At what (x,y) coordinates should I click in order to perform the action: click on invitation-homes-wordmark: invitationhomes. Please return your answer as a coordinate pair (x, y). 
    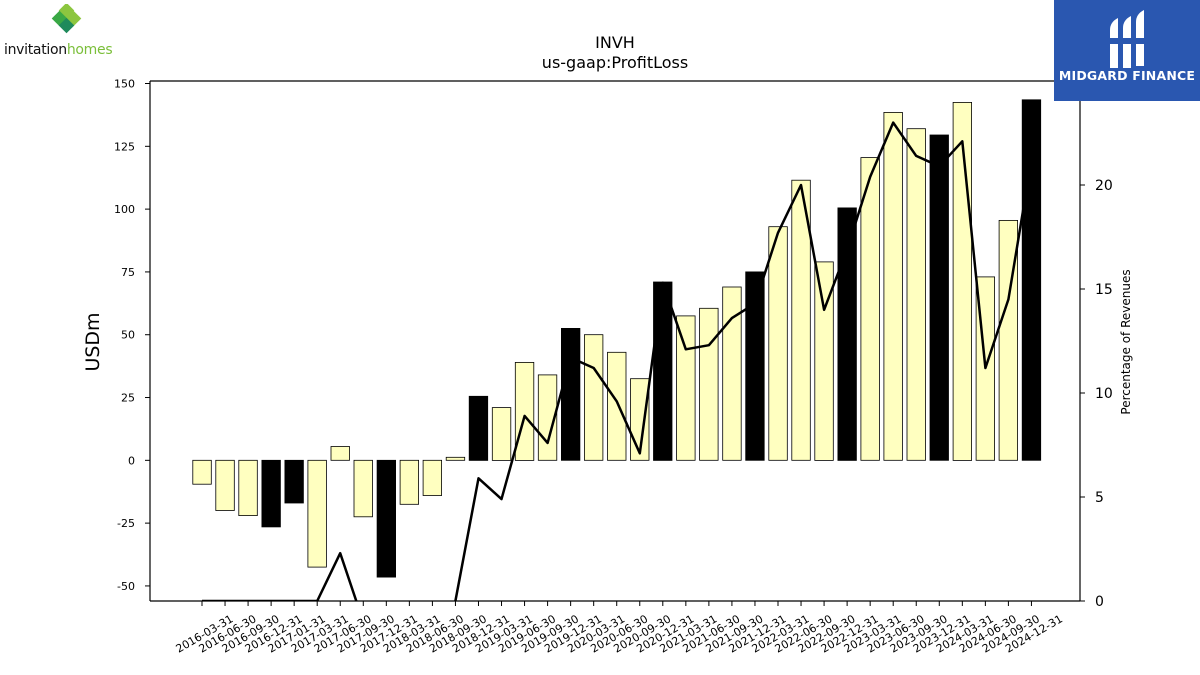
    Looking at the image, I should click on (58, 50).